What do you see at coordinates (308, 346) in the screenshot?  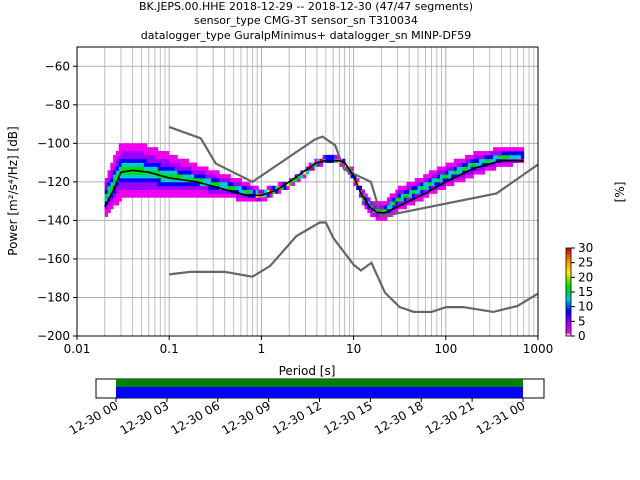 I see `x-ticks: 0.01 0.1 1 10 100 1000` at bounding box center [308, 346].